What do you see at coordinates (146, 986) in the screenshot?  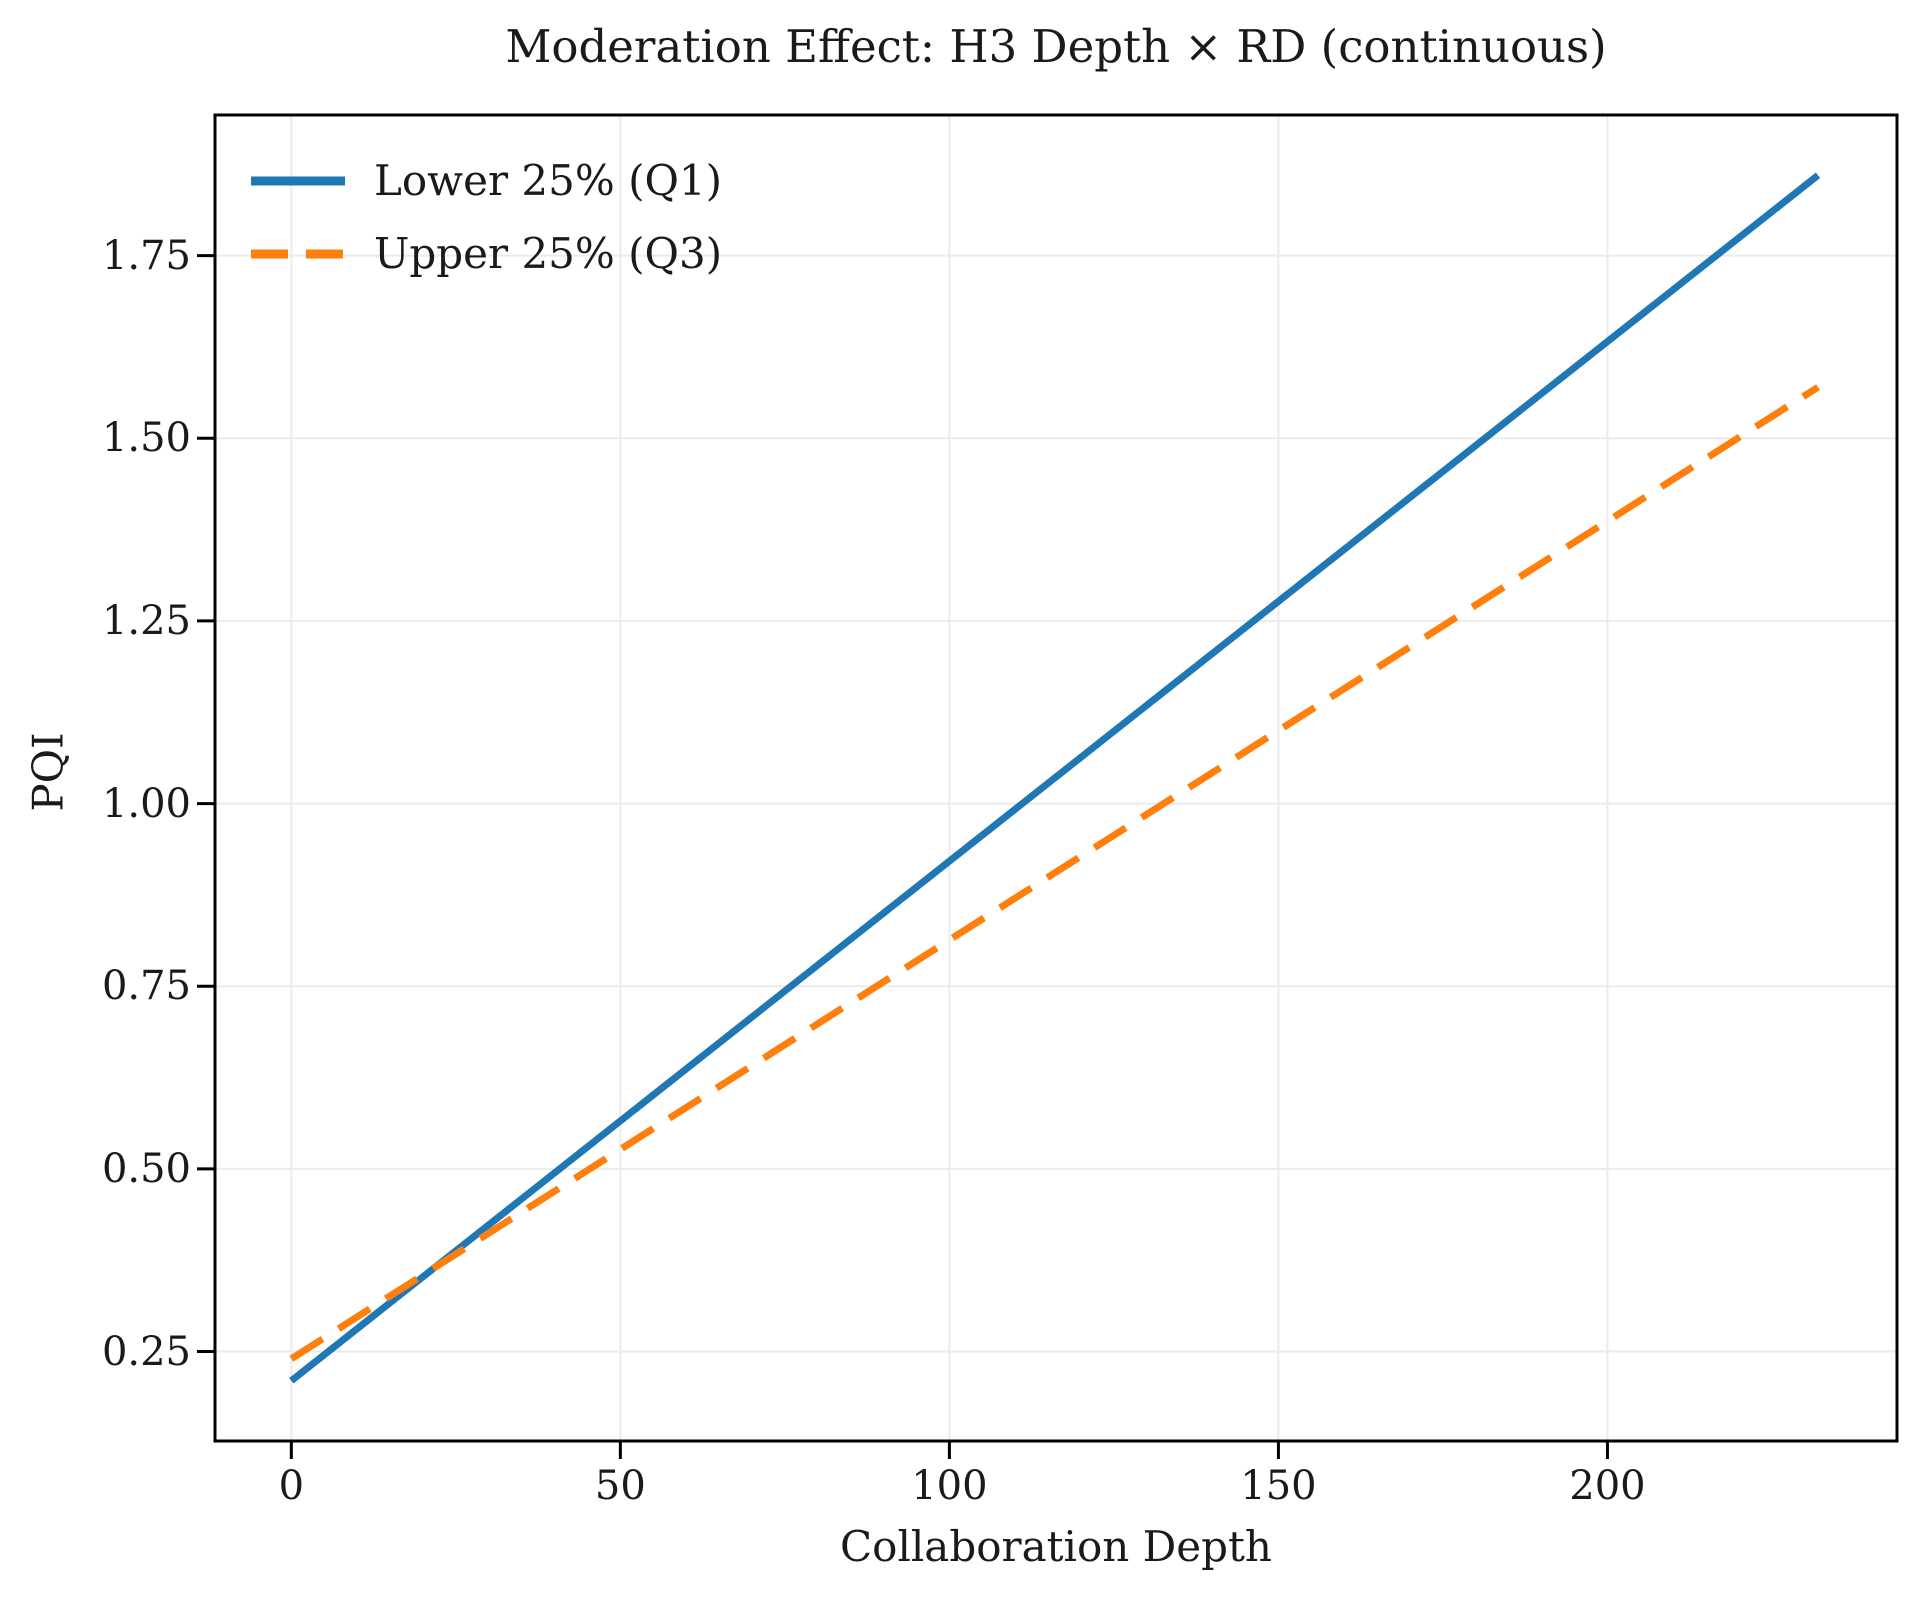 I see `y-tick-label: 0.75` at bounding box center [146, 986].